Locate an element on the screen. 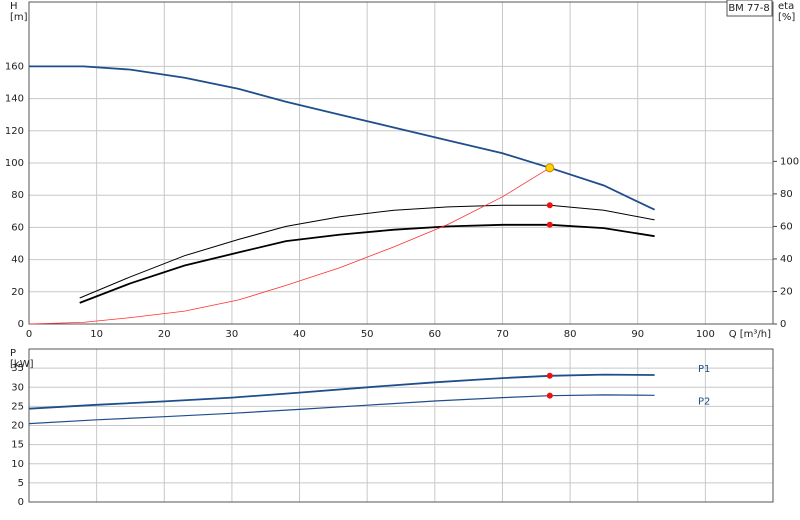 The width and height of the screenshot is (800, 520). x-tick-label: 40 is located at coordinates (299, 334).